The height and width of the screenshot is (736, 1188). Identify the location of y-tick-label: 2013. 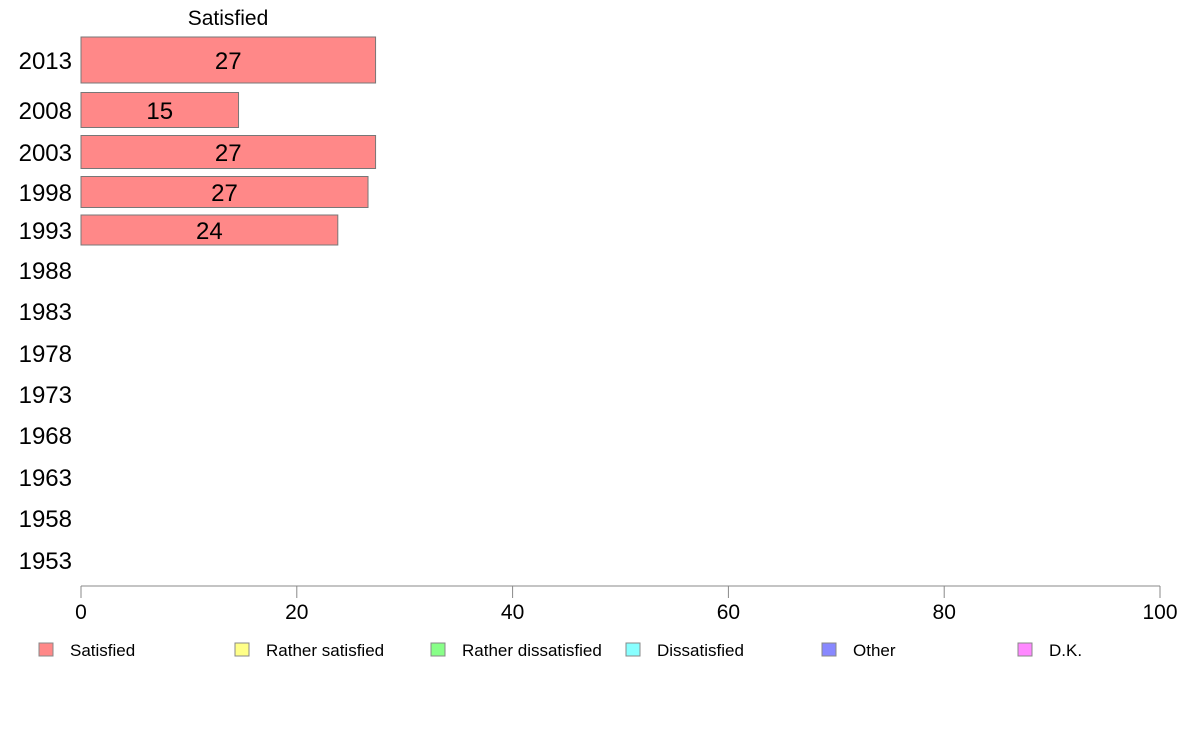
(45, 61).